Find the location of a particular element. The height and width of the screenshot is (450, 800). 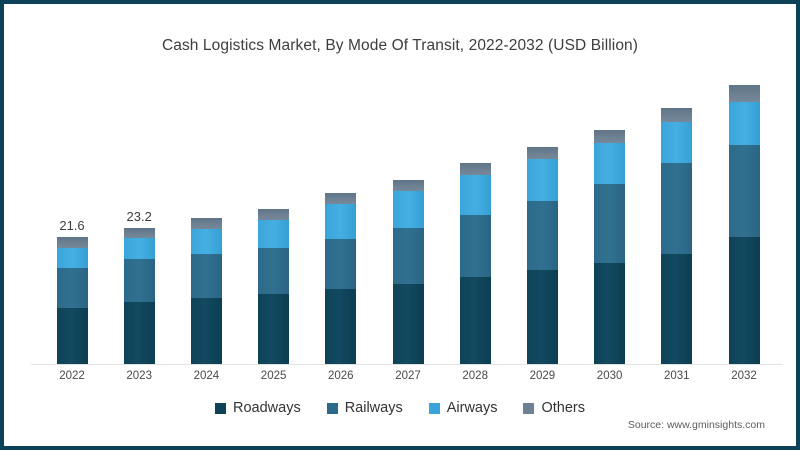

bar-segment-airways-2027 is located at coordinates (408, 209).